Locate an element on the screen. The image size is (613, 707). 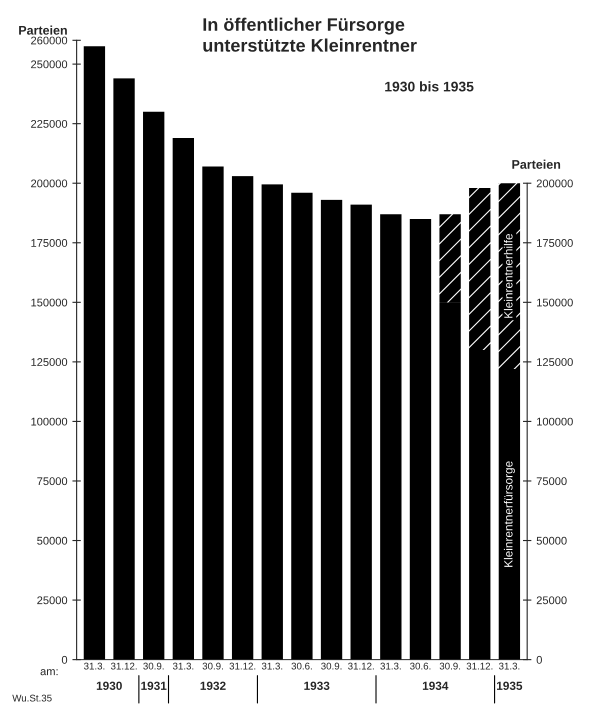
y2-axis-title: Parteien is located at coordinates (536, 164).